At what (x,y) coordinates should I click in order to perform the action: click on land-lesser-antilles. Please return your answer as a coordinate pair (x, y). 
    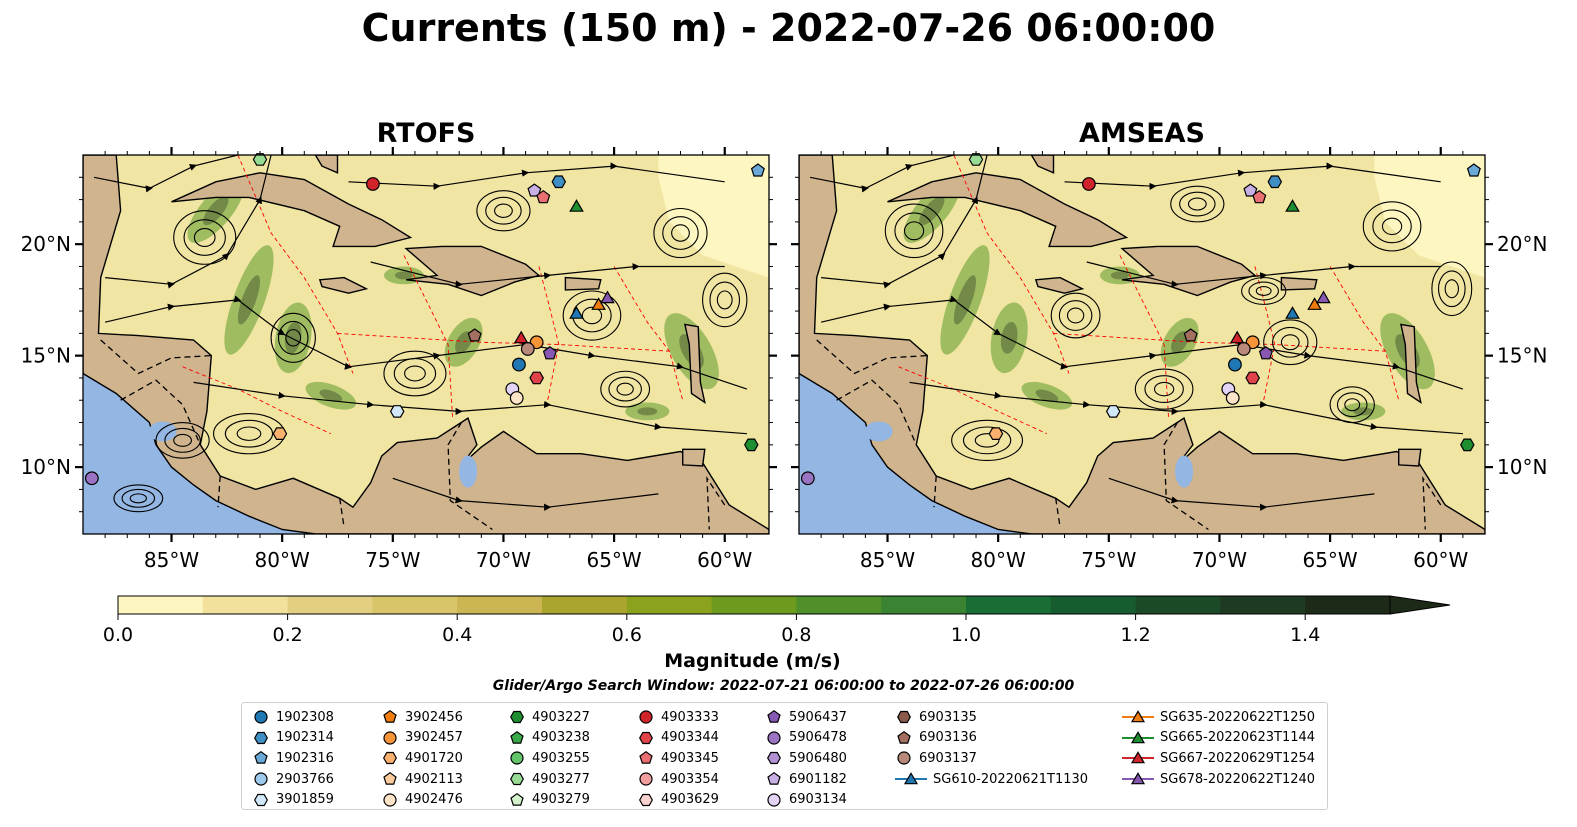
    Looking at the image, I should click on (694, 364).